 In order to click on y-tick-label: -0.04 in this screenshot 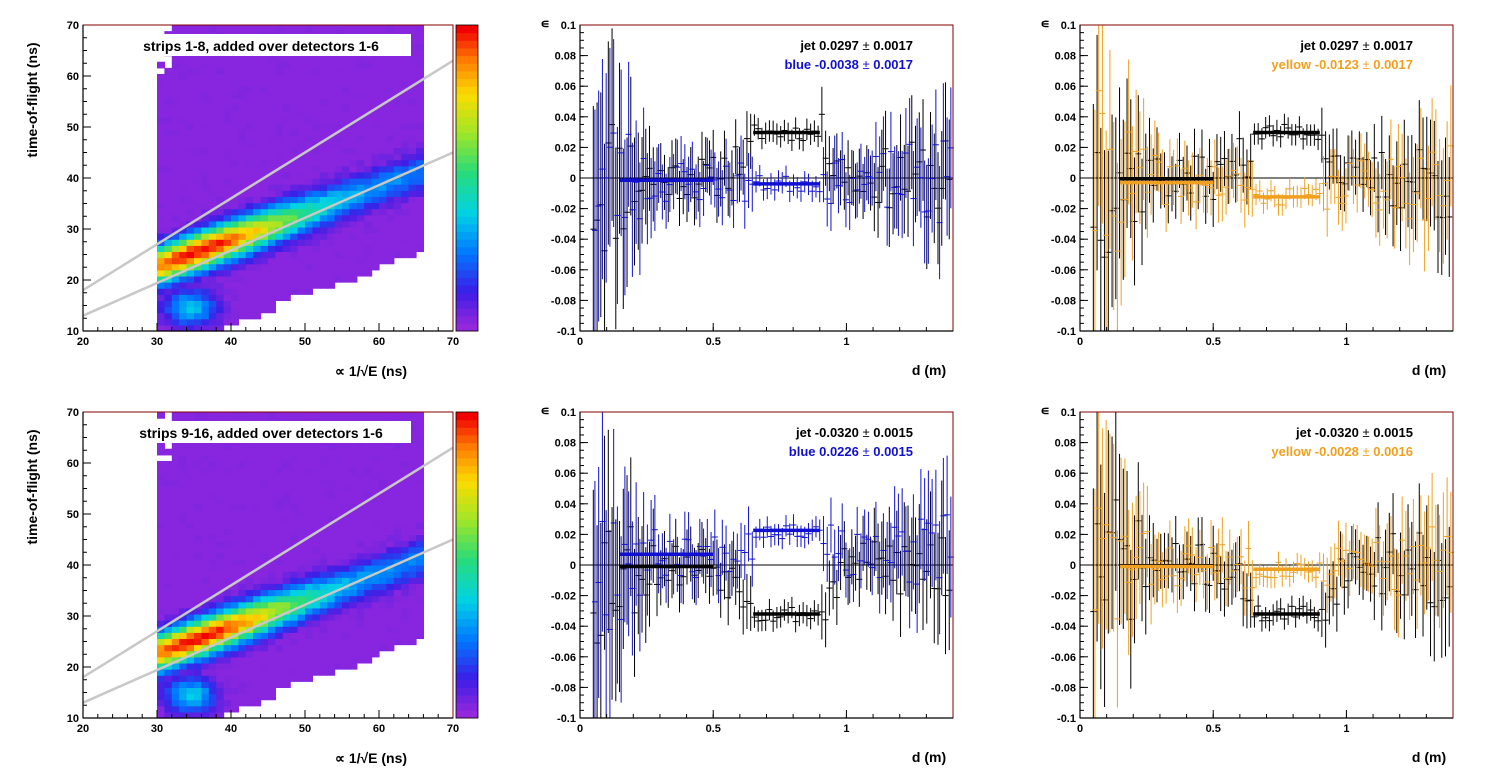, I will do `click(1064, 240)`.